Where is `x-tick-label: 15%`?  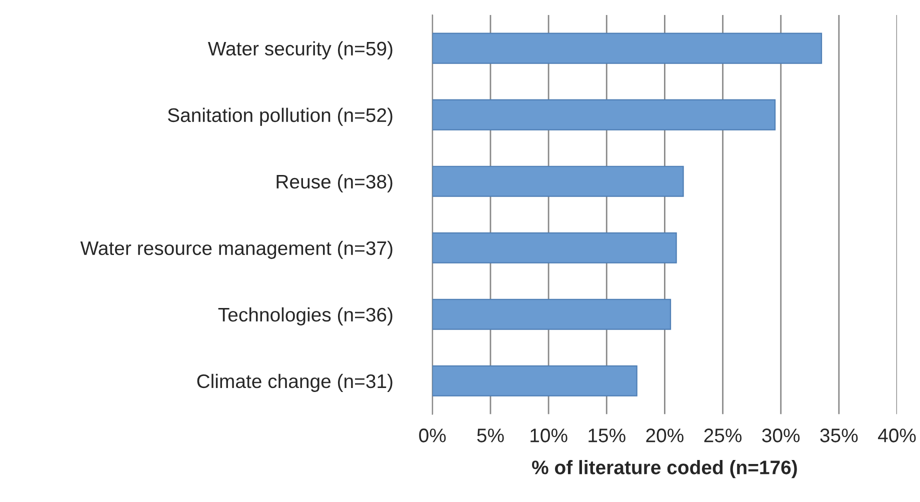
x-tick-label: 15% is located at coordinates (607, 435).